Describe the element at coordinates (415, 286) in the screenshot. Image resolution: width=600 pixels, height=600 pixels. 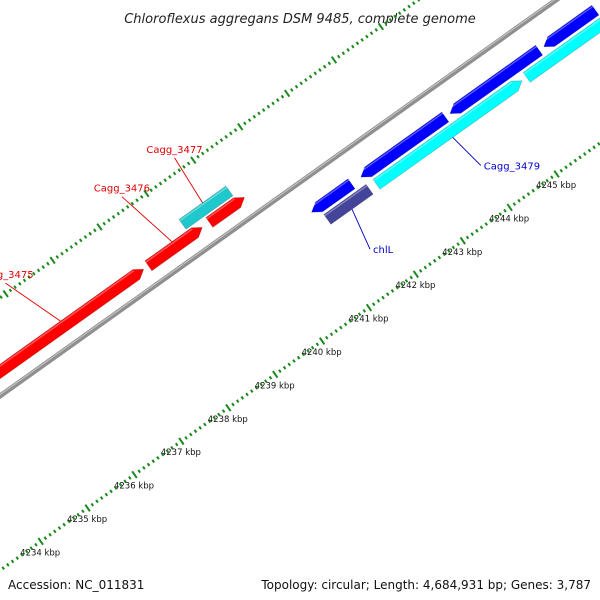
I see `scale-tick-label: 4242 kbp` at that location.